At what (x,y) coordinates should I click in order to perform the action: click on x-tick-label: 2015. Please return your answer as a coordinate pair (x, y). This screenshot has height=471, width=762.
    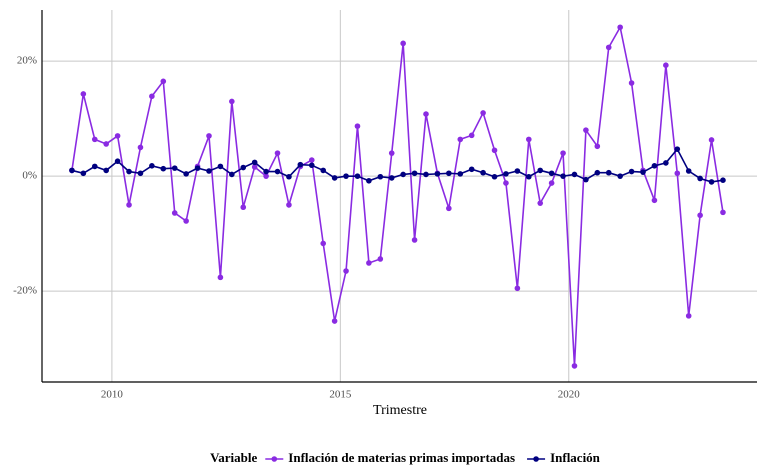
    Looking at the image, I should click on (340, 395).